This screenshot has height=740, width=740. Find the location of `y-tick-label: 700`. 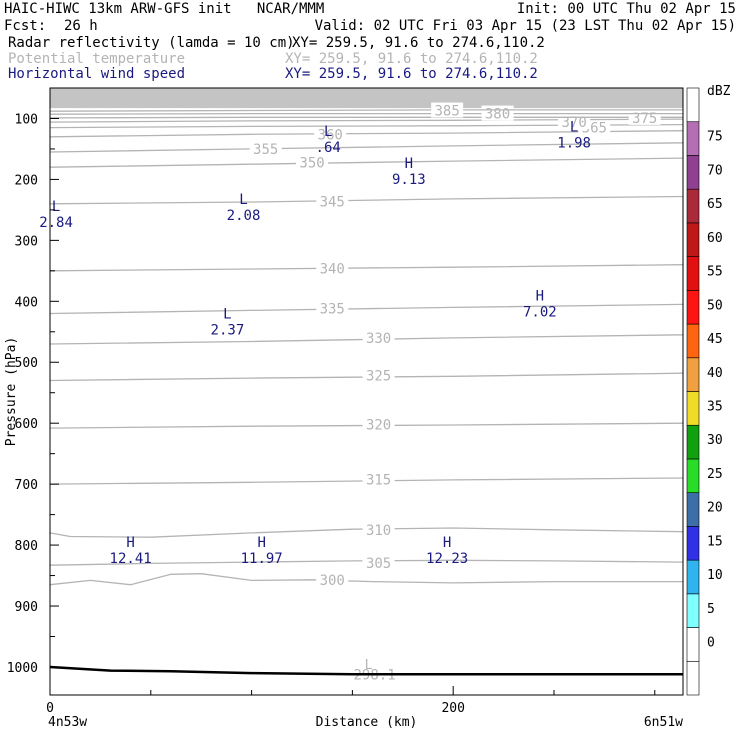

y-tick-label: 700 is located at coordinates (26, 485).